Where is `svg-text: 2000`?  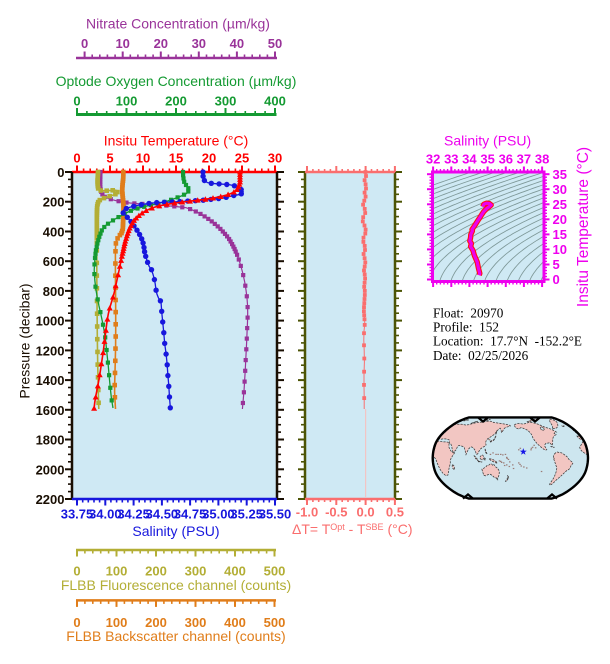
svg-text: 2000 is located at coordinates (50, 469).